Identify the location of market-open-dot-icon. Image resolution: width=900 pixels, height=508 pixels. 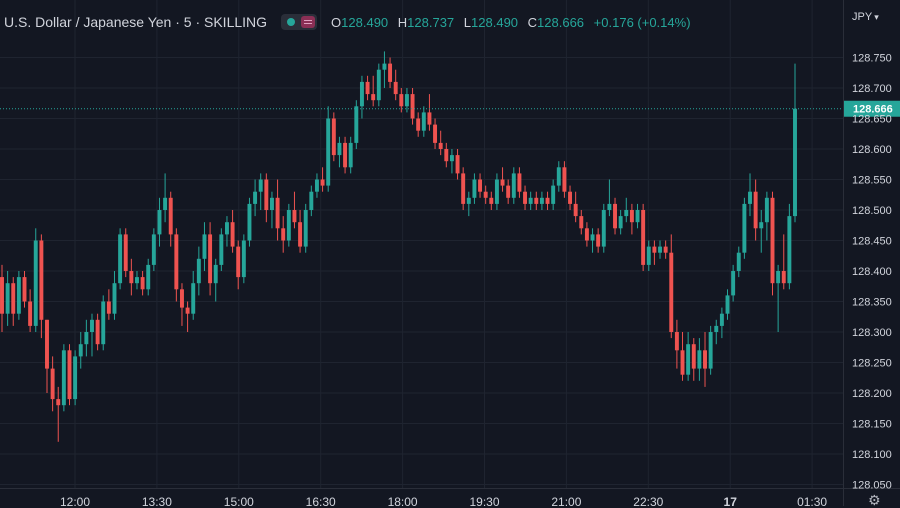
(291, 22).